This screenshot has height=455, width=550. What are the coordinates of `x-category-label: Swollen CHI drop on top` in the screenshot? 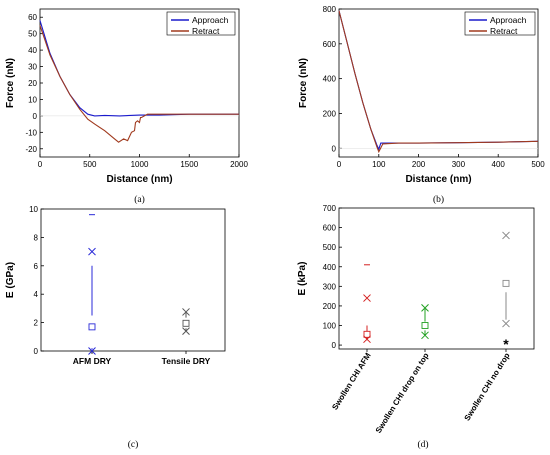 It's located at (402, 393).